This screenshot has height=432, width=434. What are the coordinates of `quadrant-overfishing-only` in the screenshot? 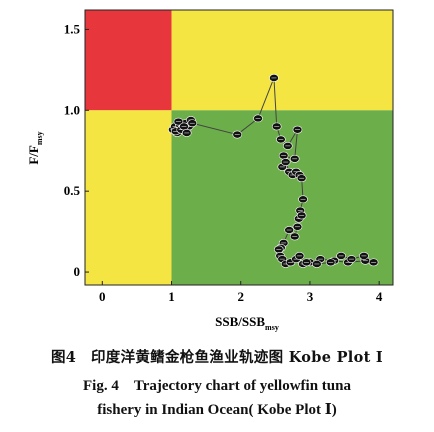 It's located at (282, 60).